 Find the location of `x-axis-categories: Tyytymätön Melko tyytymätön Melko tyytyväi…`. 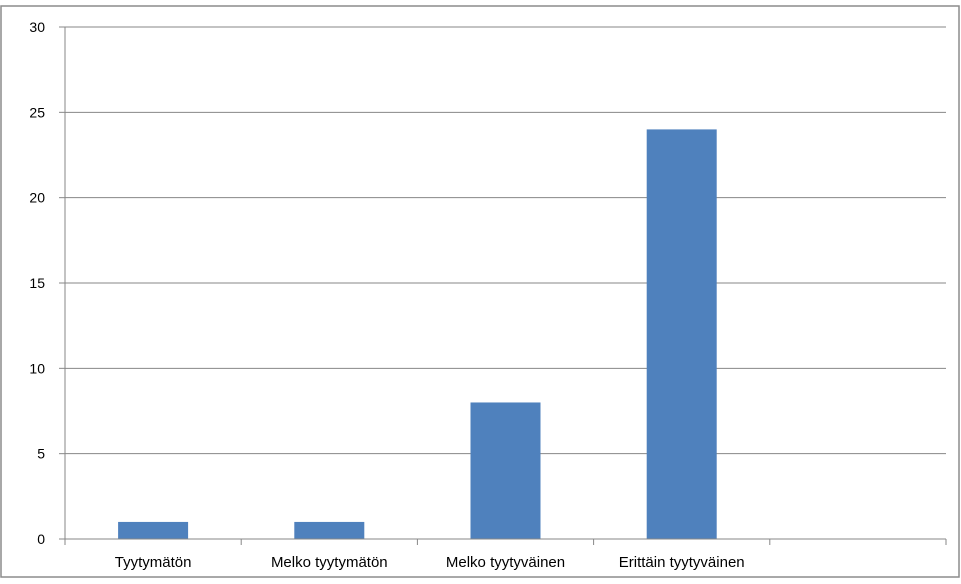

x-axis-categories: Tyytymätön Melko tyytymätön Melko tyytyväi… is located at coordinates (430, 562).